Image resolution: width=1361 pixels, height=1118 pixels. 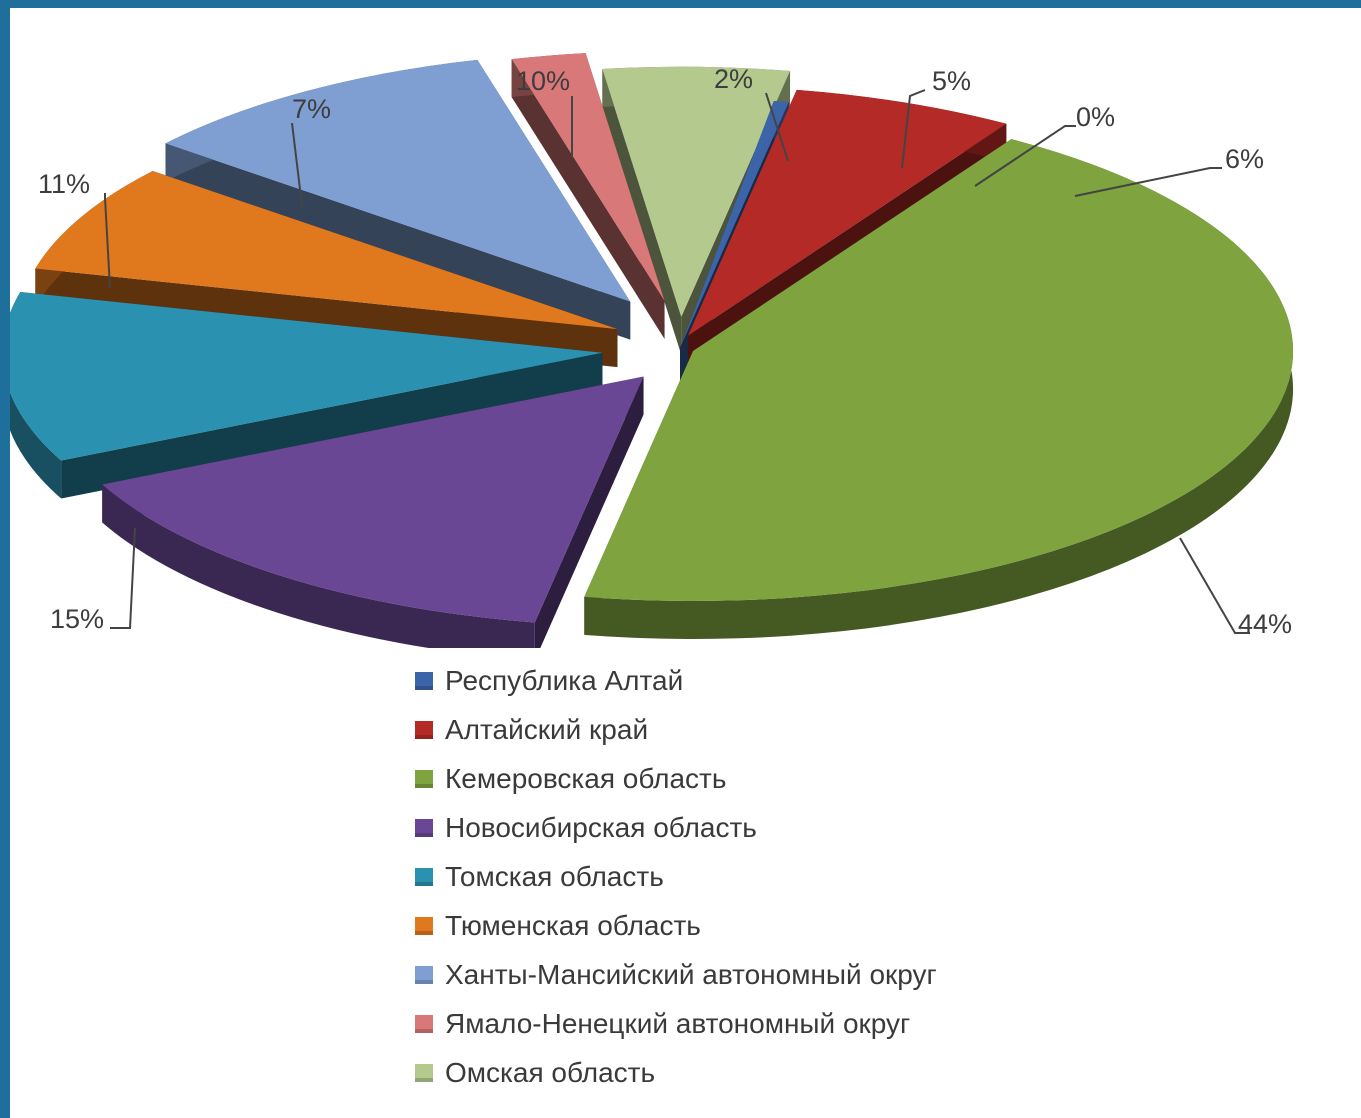 I want to click on legend-item: Ханты-Мансийский автономный округ, so click(x=676, y=974).